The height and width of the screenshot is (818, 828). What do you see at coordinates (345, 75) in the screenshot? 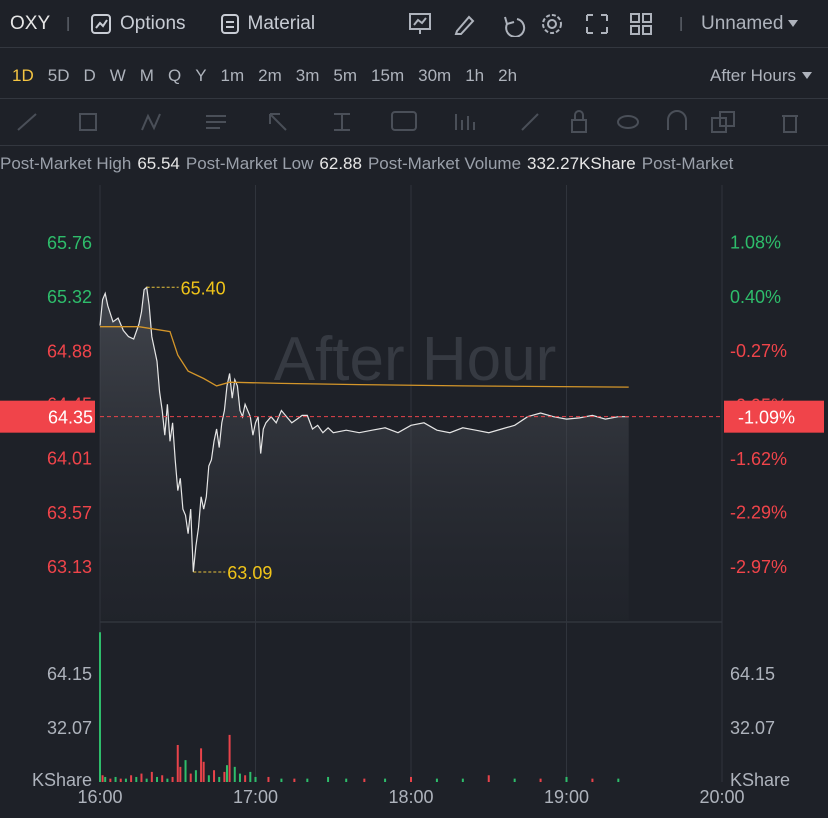
I see `period: 5m` at bounding box center [345, 75].